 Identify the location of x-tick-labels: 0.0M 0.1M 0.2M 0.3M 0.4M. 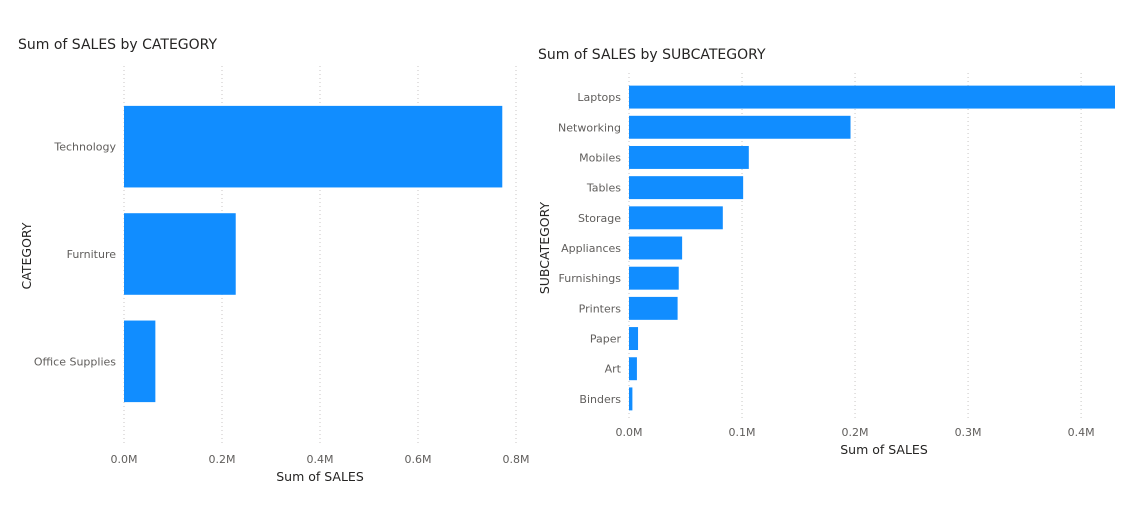
(855, 432).